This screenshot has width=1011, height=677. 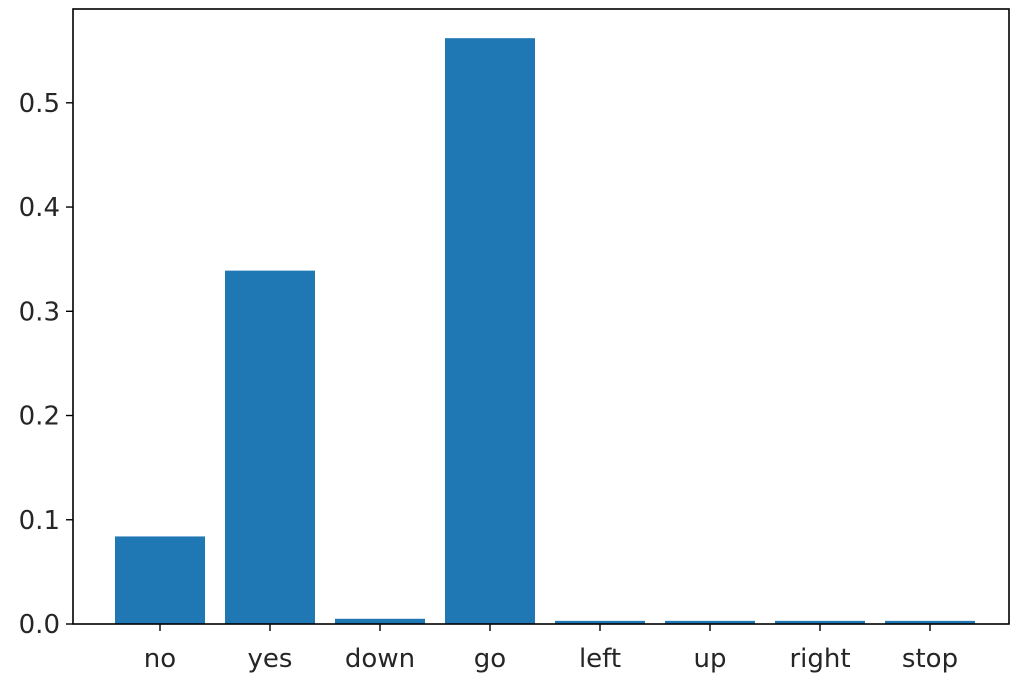 I want to click on x-axis: no yes down go left up right stop, so click(x=551, y=649).